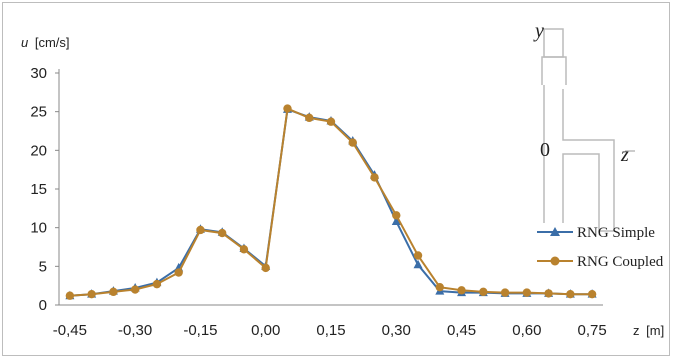  I want to click on y-tick-labels: 0 5 10 15 20 25 30, so click(44, 189).